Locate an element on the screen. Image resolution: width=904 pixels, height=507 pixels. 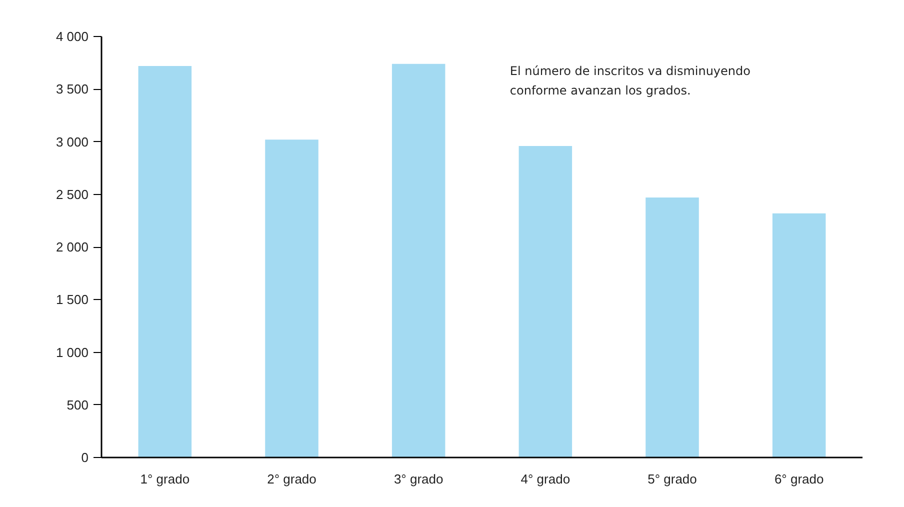
y-tick-label: 1 500 is located at coordinates (72, 300).